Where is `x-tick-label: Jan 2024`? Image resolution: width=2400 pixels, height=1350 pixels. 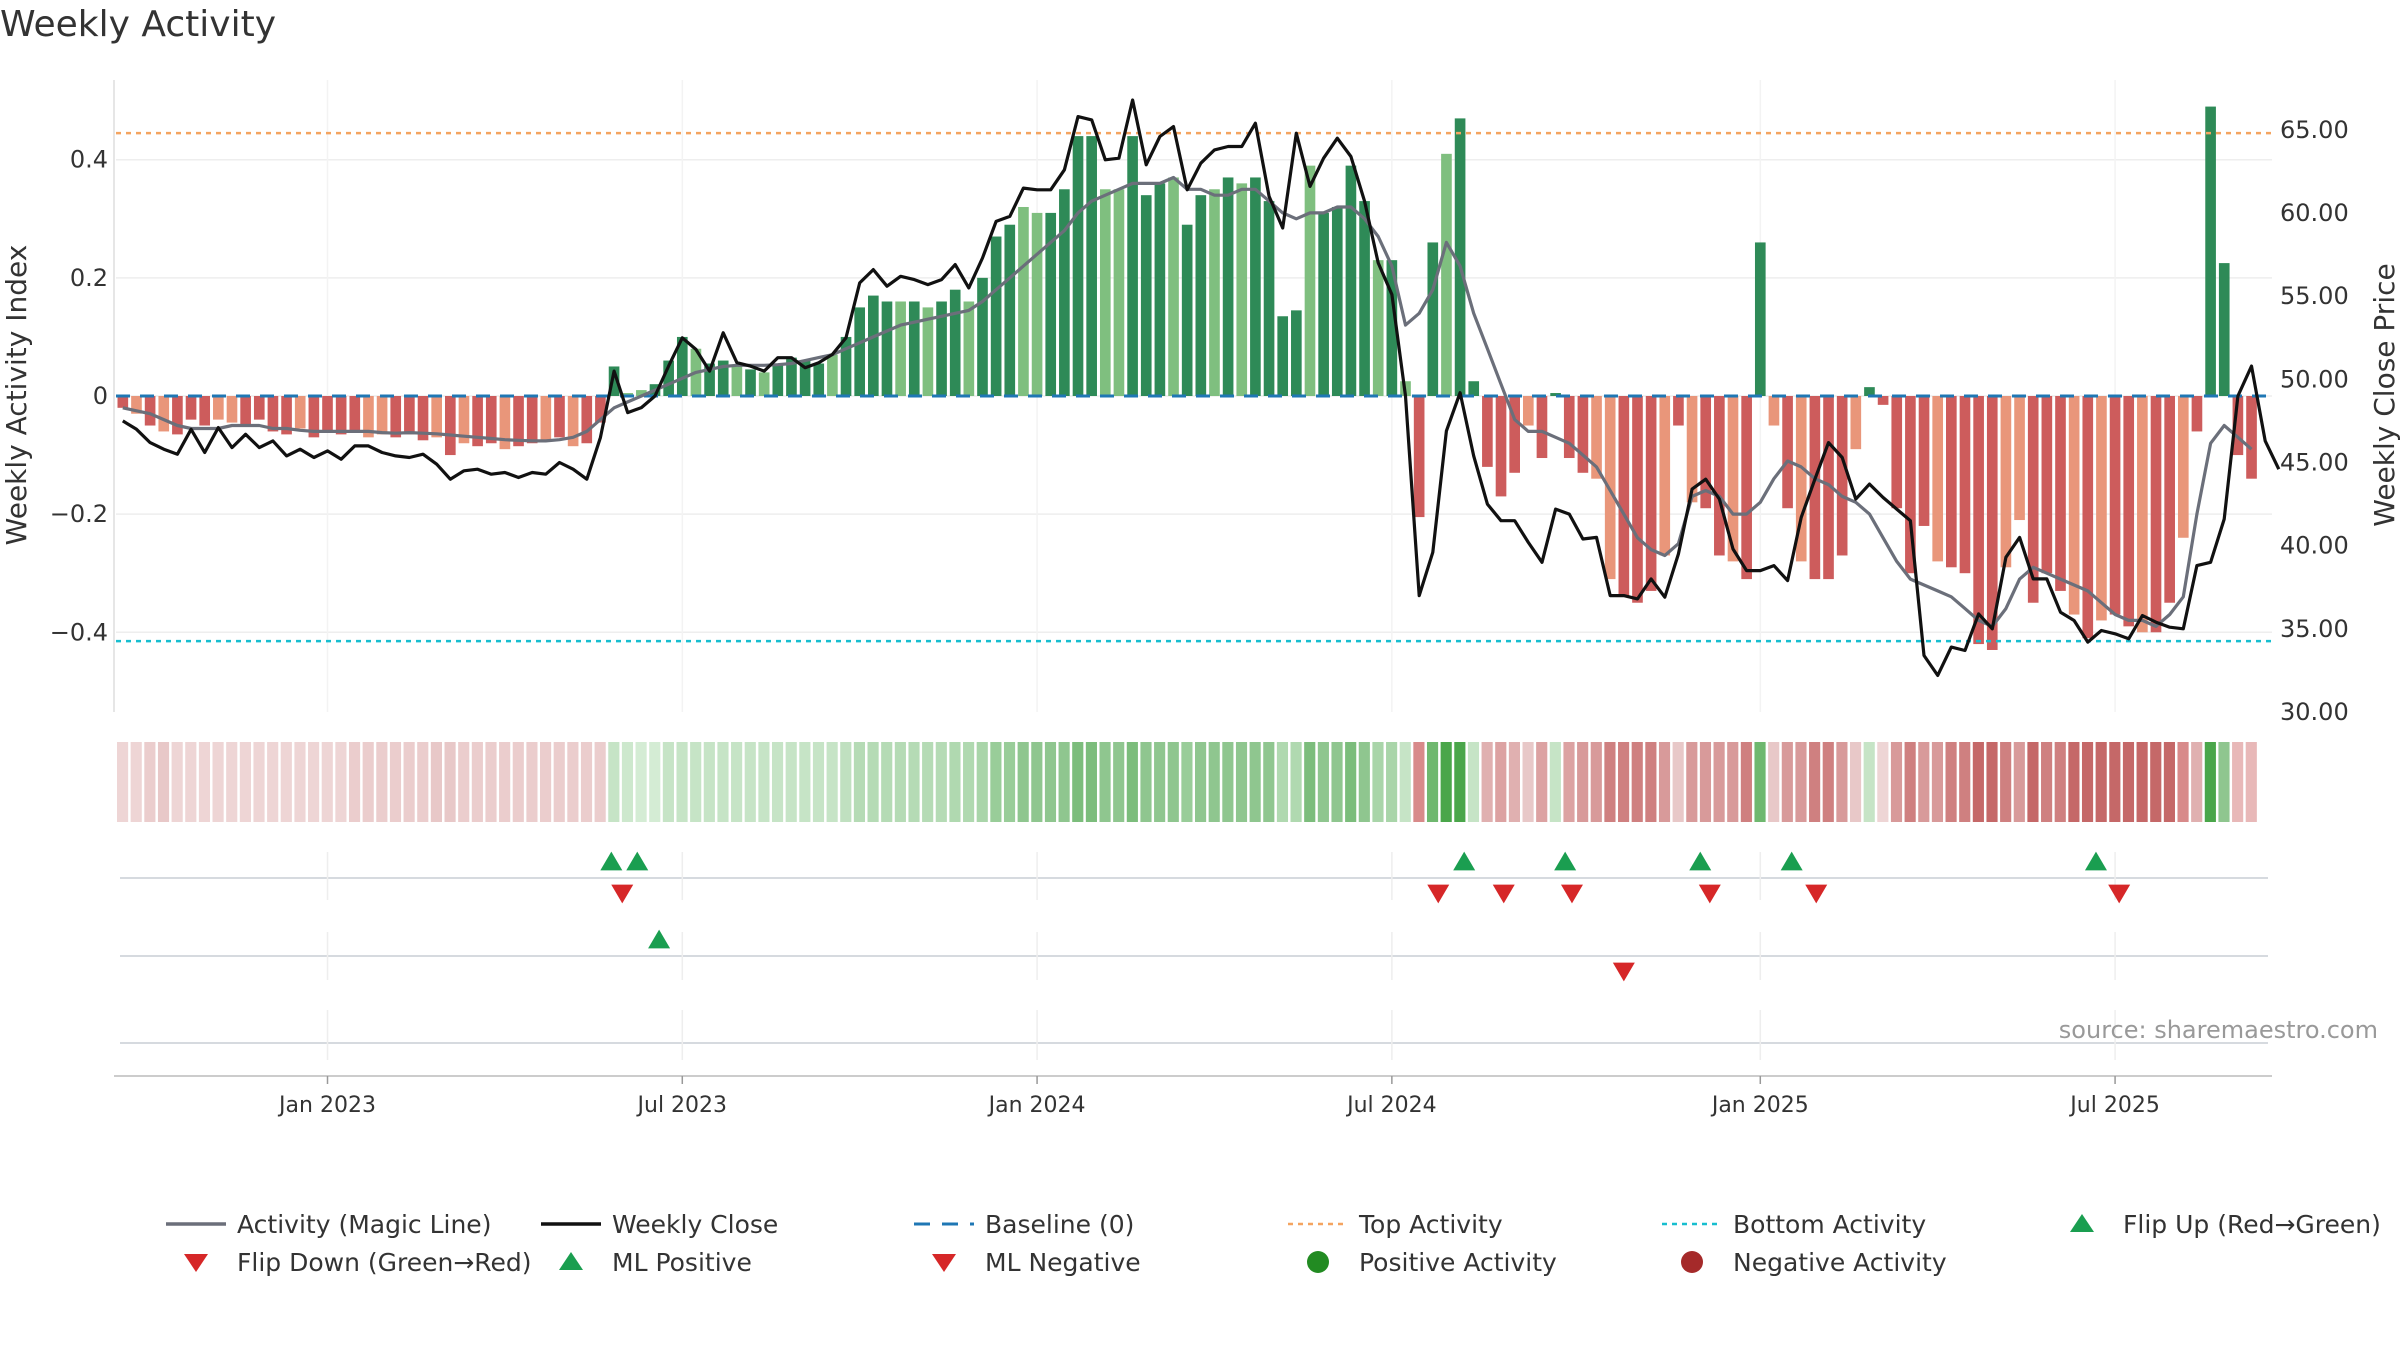 x-tick-label: Jan 2024 is located at coordinates (1036, 1105).